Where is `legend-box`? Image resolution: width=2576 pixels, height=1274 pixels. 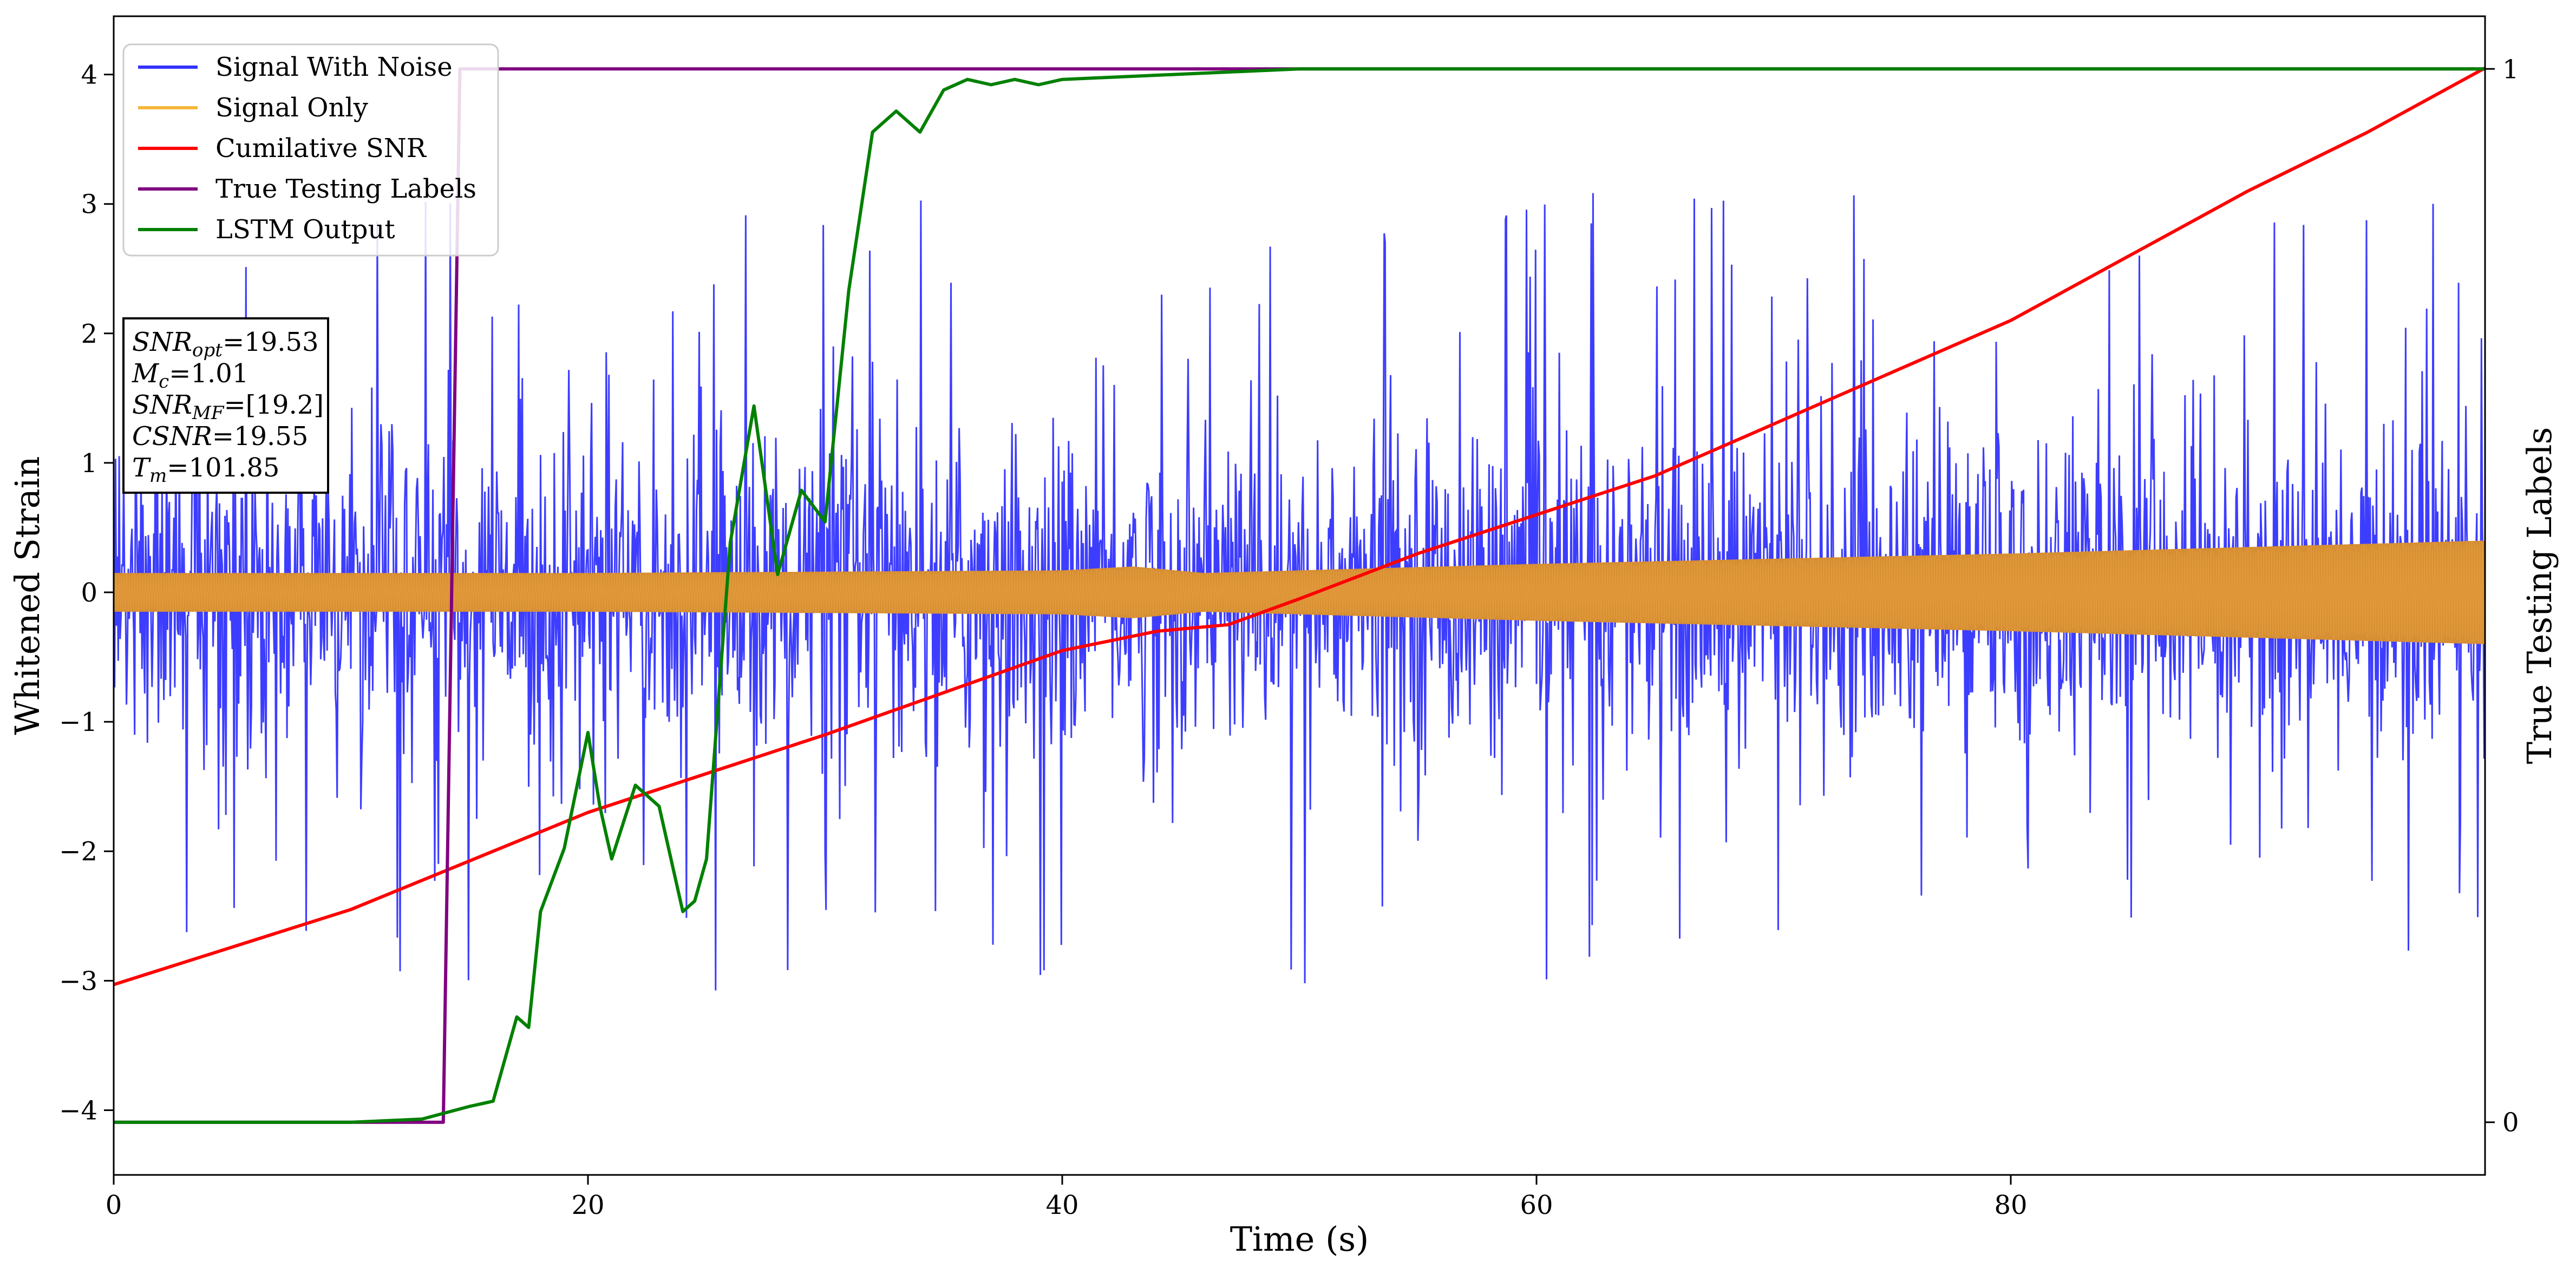
legend-box is located at coordinates (310, 150).